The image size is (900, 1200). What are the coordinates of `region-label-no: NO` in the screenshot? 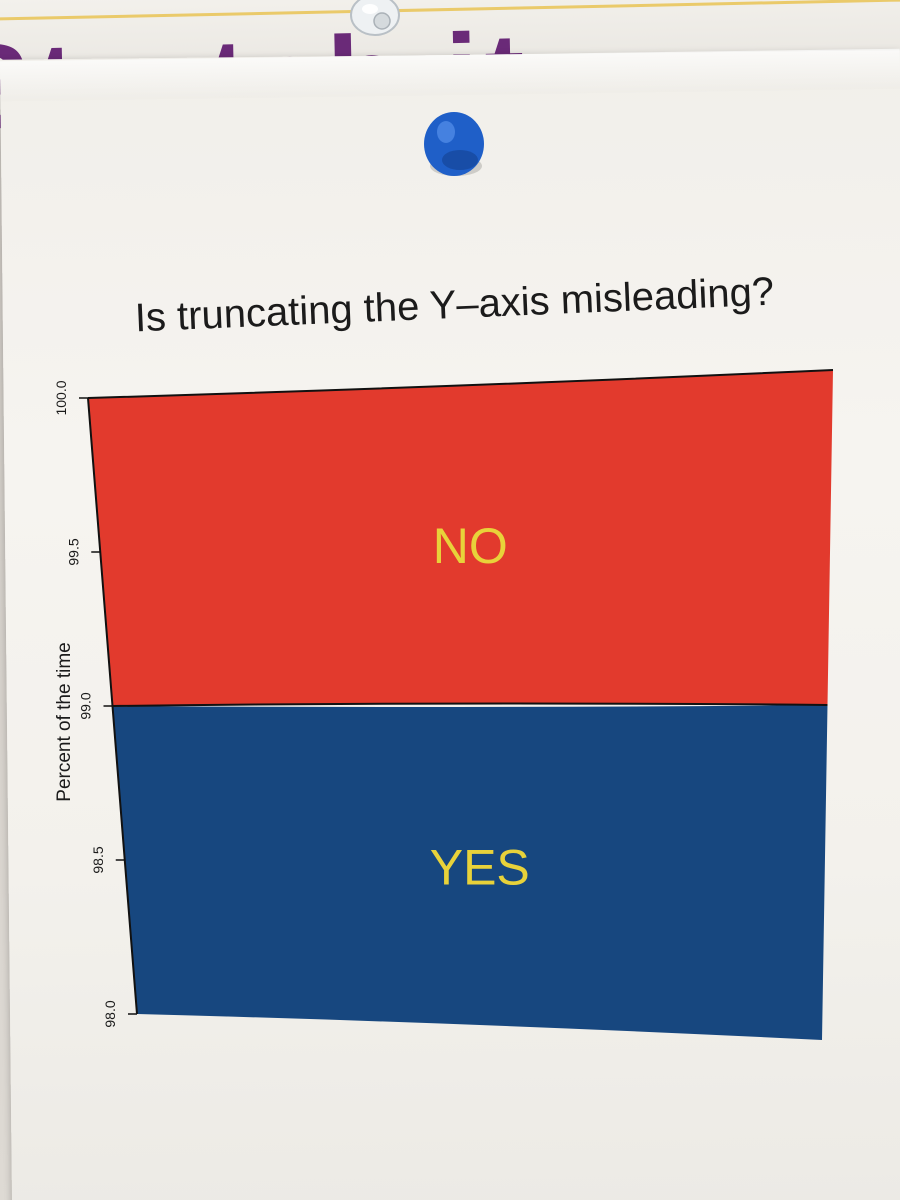 It's located at (470, 546).